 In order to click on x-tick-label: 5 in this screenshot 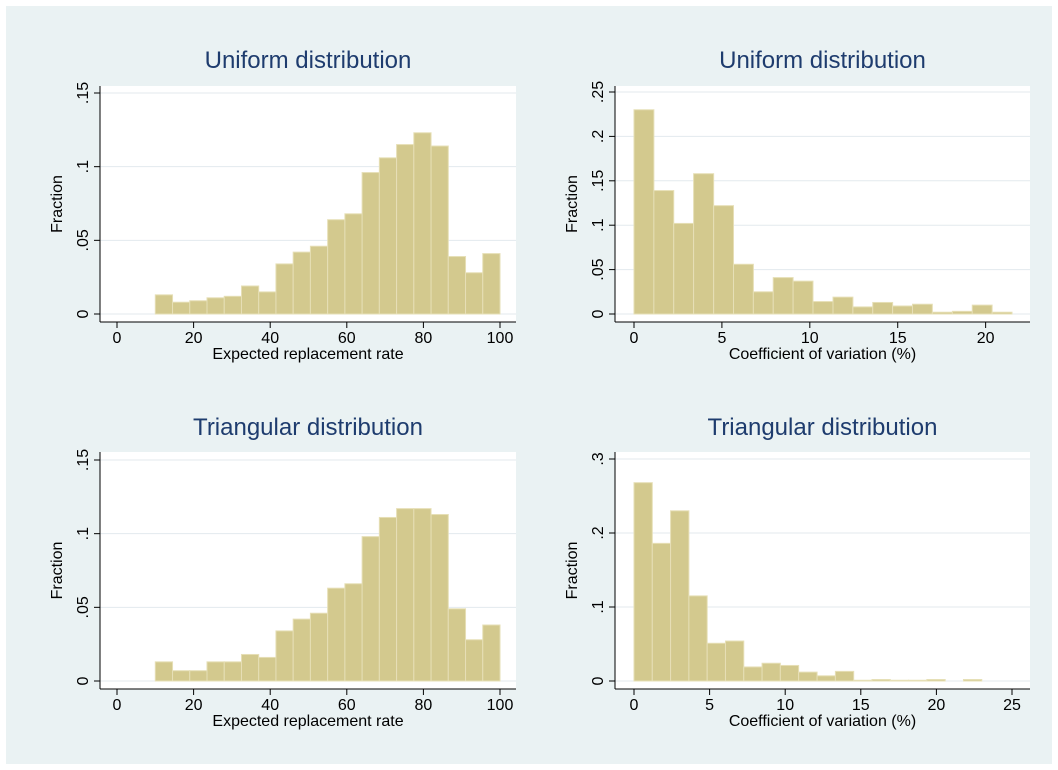, I will do `click(709, 705)`.